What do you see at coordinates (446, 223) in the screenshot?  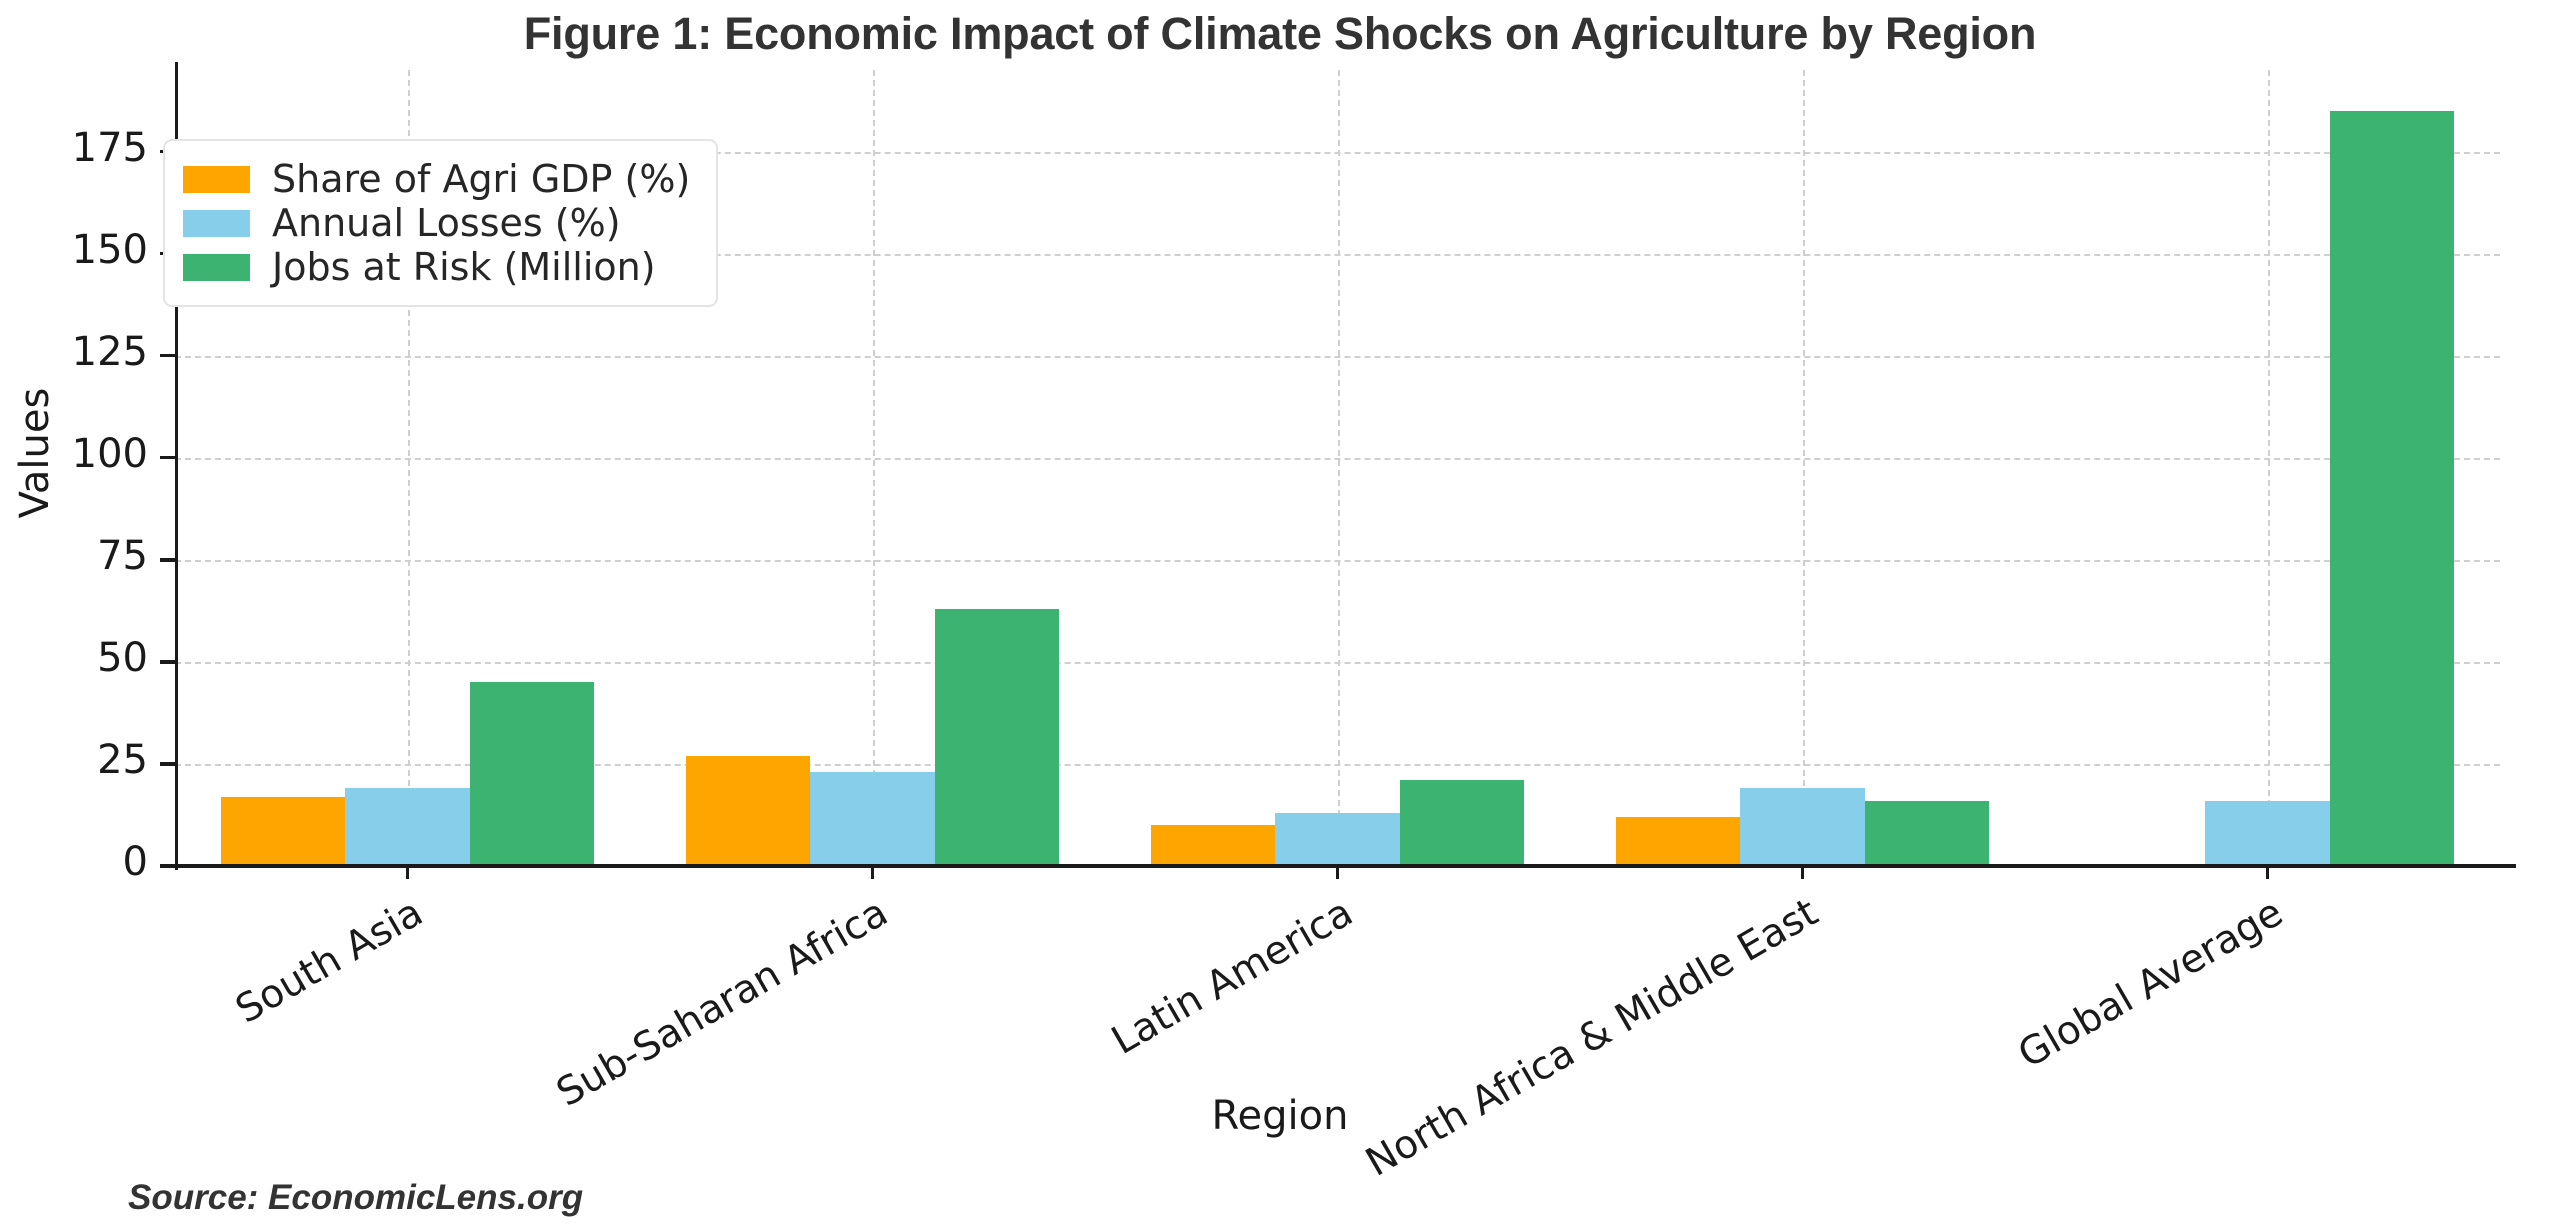 I see `legend-label: Annual Losses (%)` at bounding box center [446, 223].